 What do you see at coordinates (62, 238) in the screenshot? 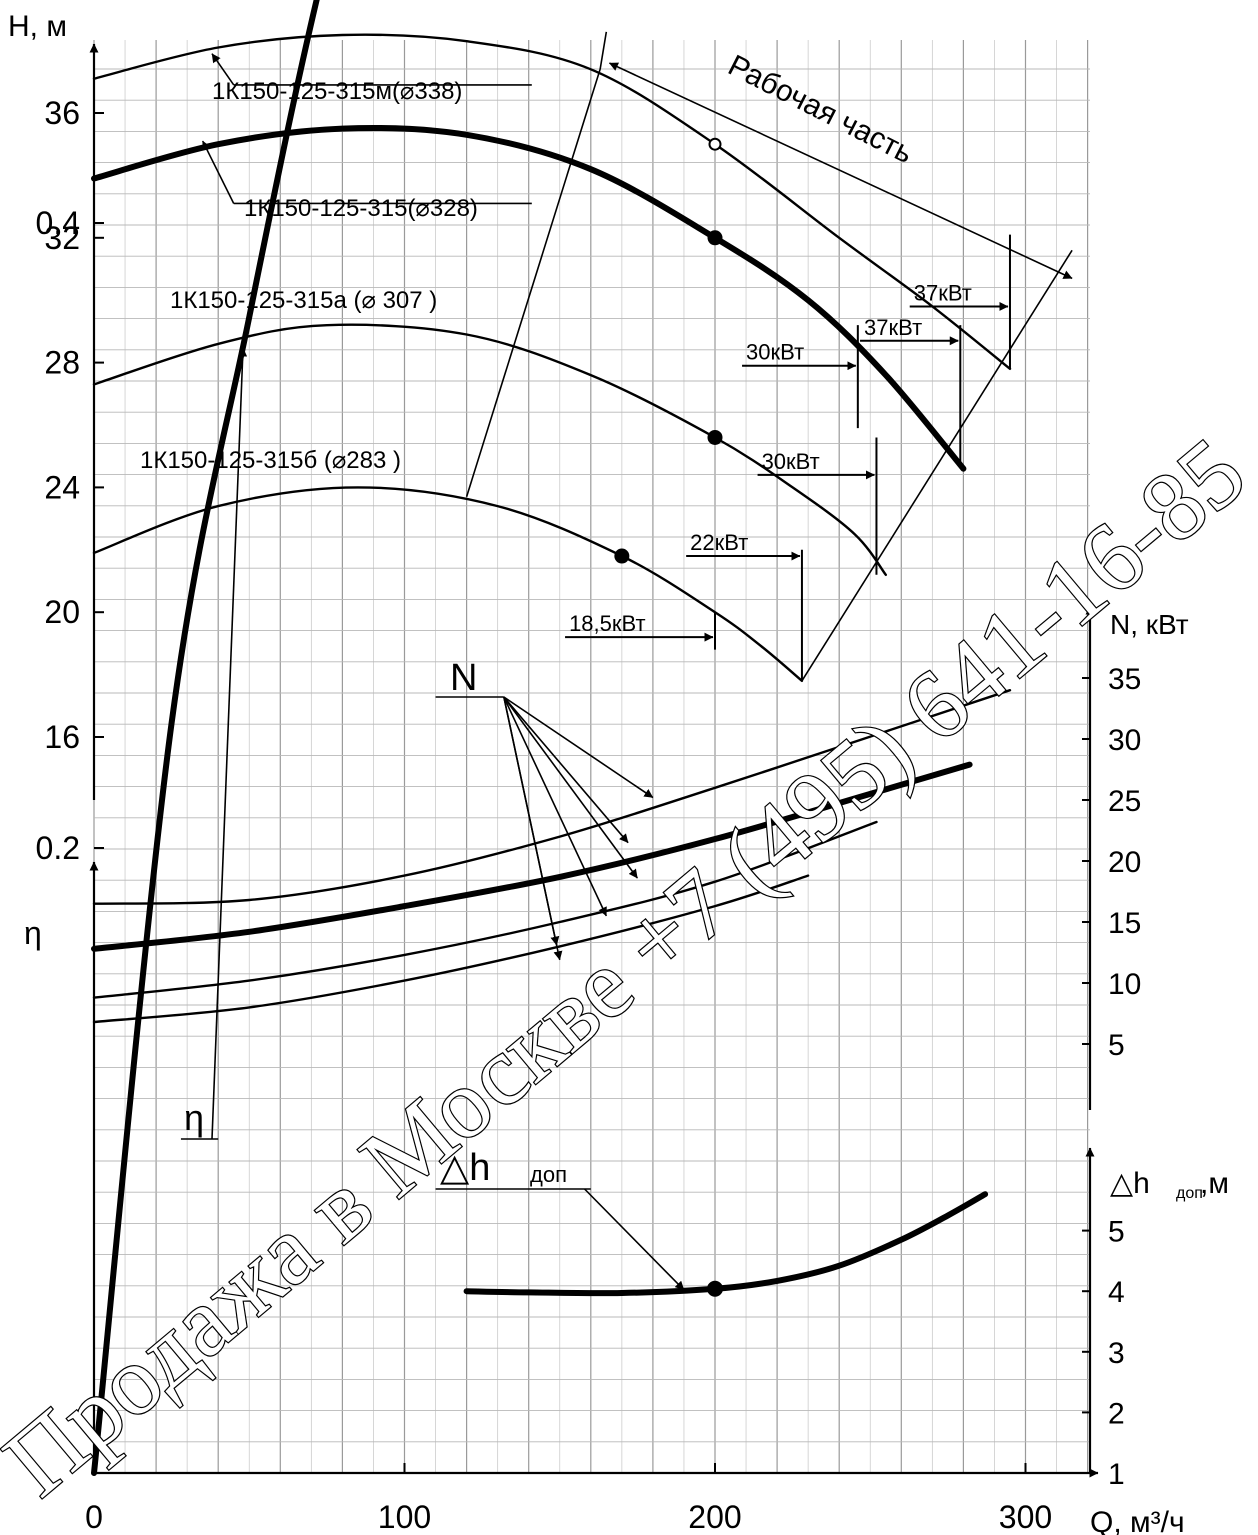
I see `h-tick-label: 32` at bounding box center [62, 238].